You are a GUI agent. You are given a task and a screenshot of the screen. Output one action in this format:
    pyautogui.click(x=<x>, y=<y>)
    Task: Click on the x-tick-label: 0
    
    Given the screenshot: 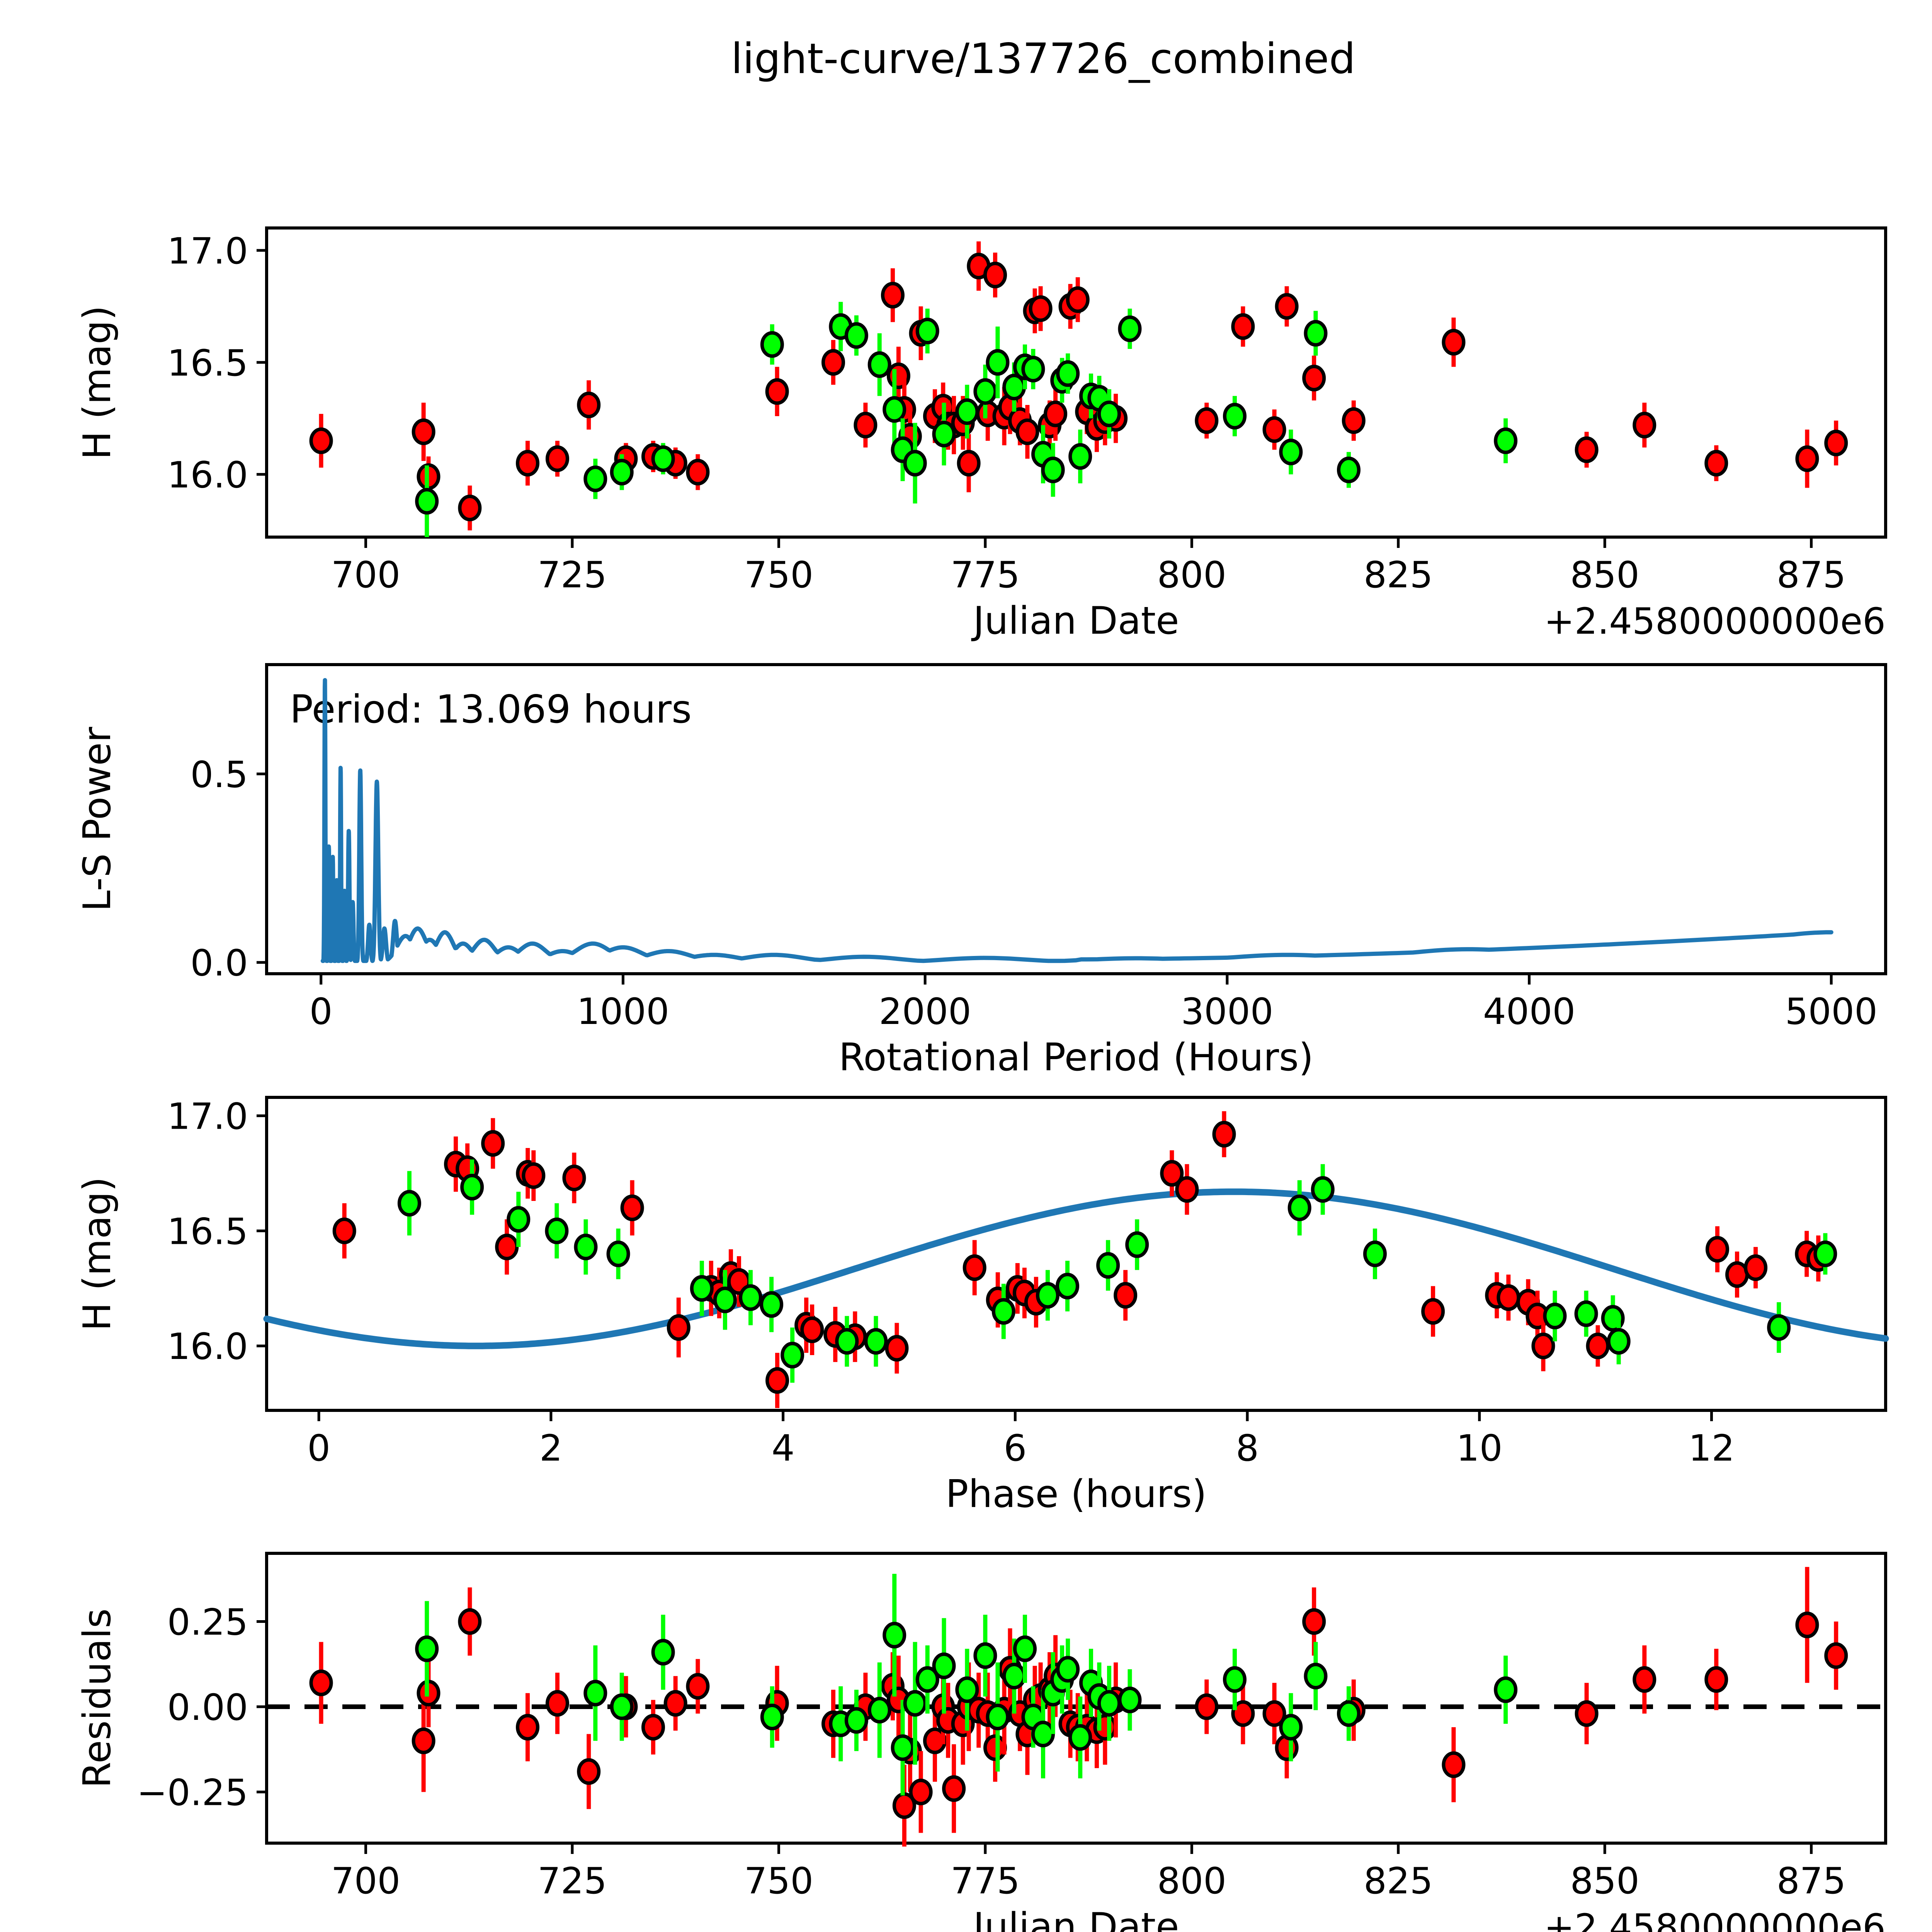 What is the action you would take?
    pyautogui.click(x=321, y=1012)
    